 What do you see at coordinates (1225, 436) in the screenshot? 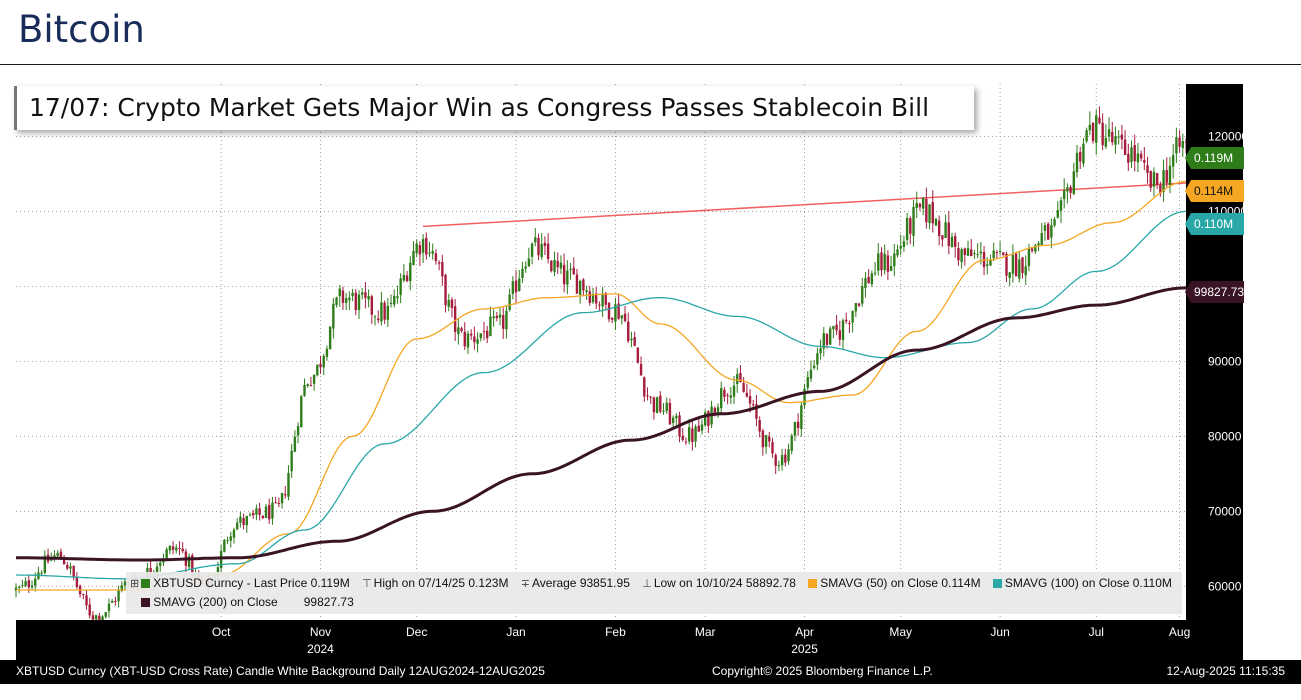
I see `y-tick-label: 80000` at bounding box center [1225, 436].